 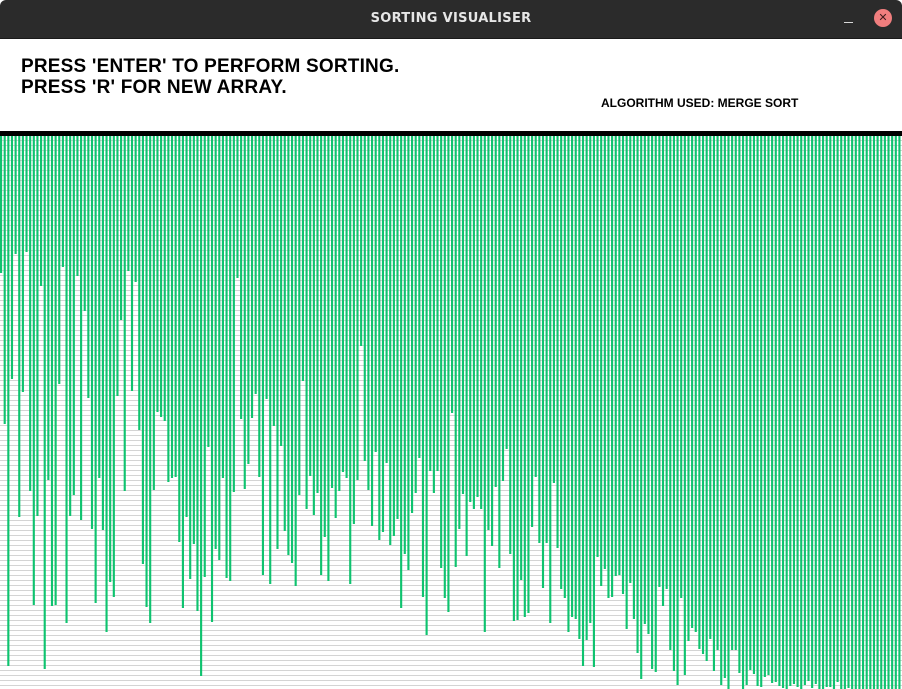 I want to click on title-bar: SORTING VISUALISER ✕, so click(x=451, y=19).